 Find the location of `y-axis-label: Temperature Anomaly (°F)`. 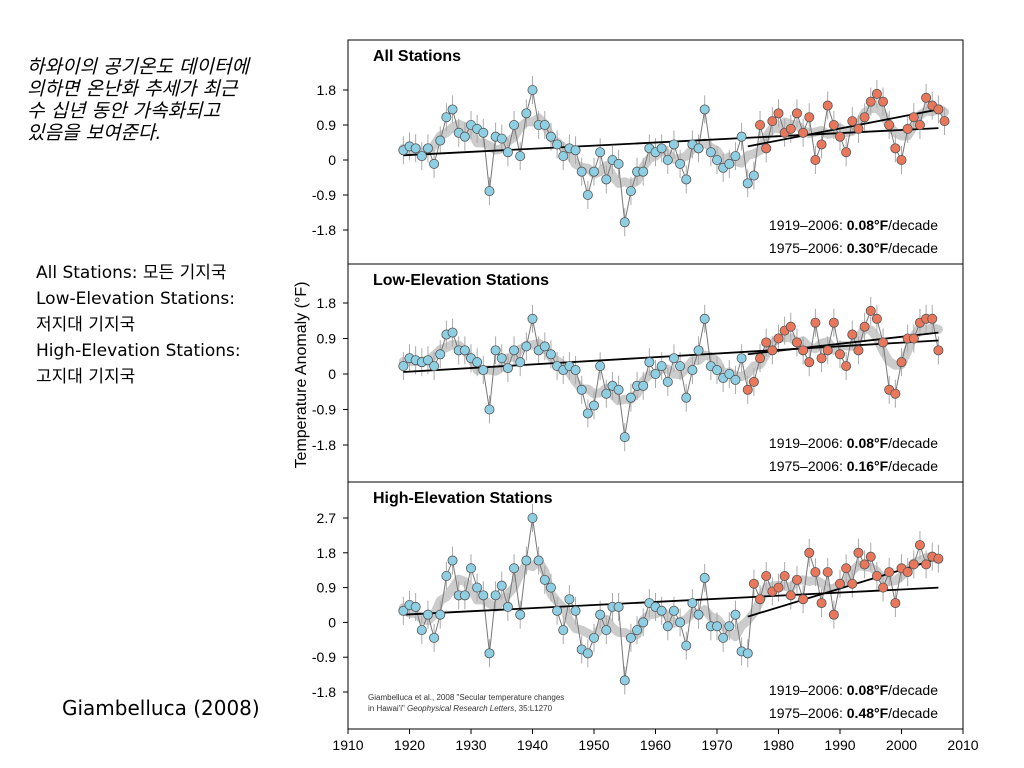

y-axis-label: Temperature Anomaly (°F) is located at coordinates (301, 375).